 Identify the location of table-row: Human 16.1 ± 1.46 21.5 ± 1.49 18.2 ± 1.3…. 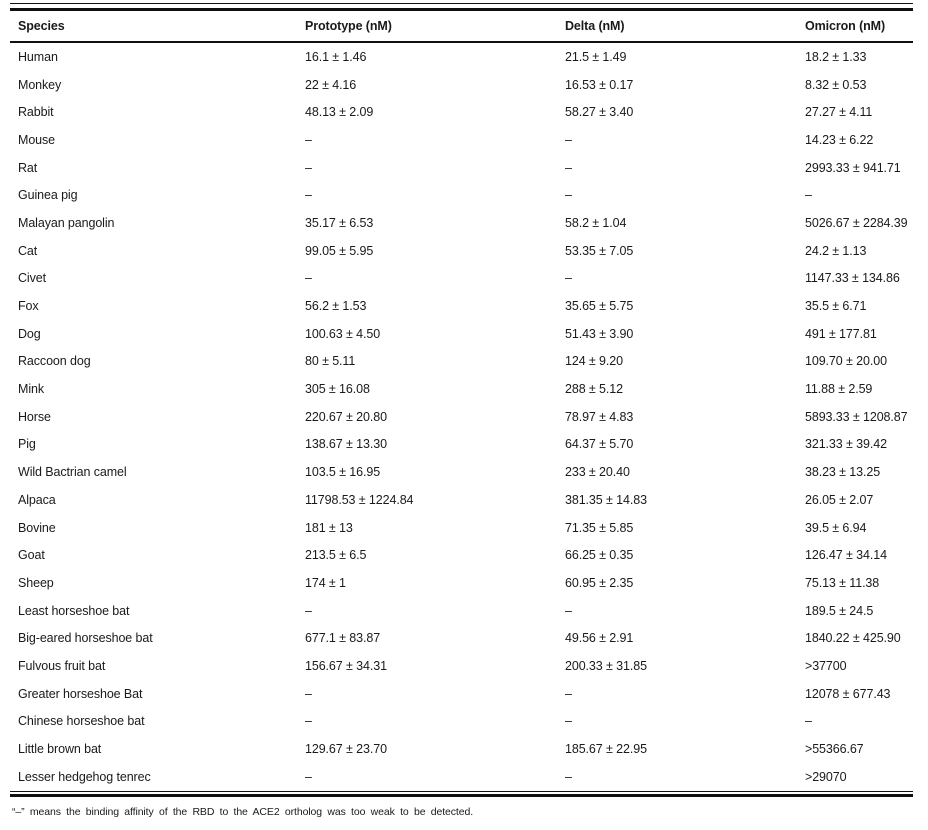
(461, 57).